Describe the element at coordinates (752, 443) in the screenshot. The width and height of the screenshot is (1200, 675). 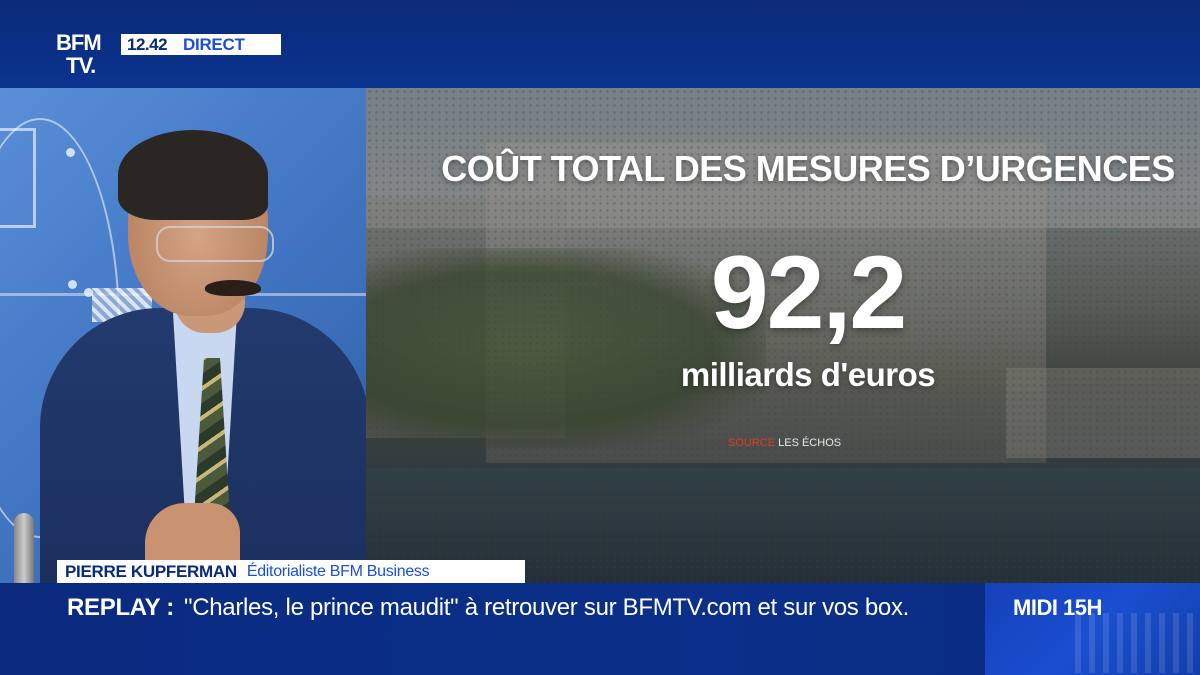
I see `source-label: SOURCE` at that location.